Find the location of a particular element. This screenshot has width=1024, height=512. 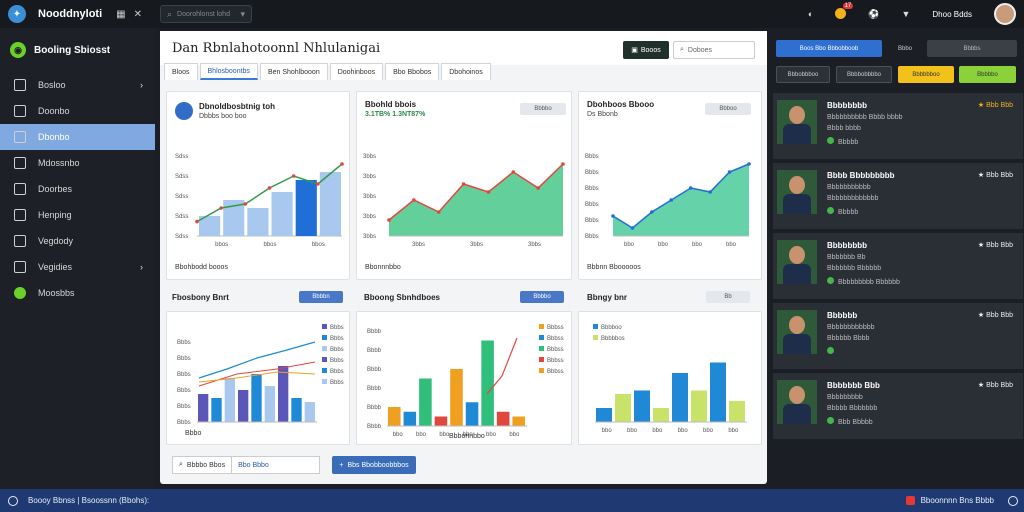

primary-action-label: Booos is located at coordinates (650, 50).